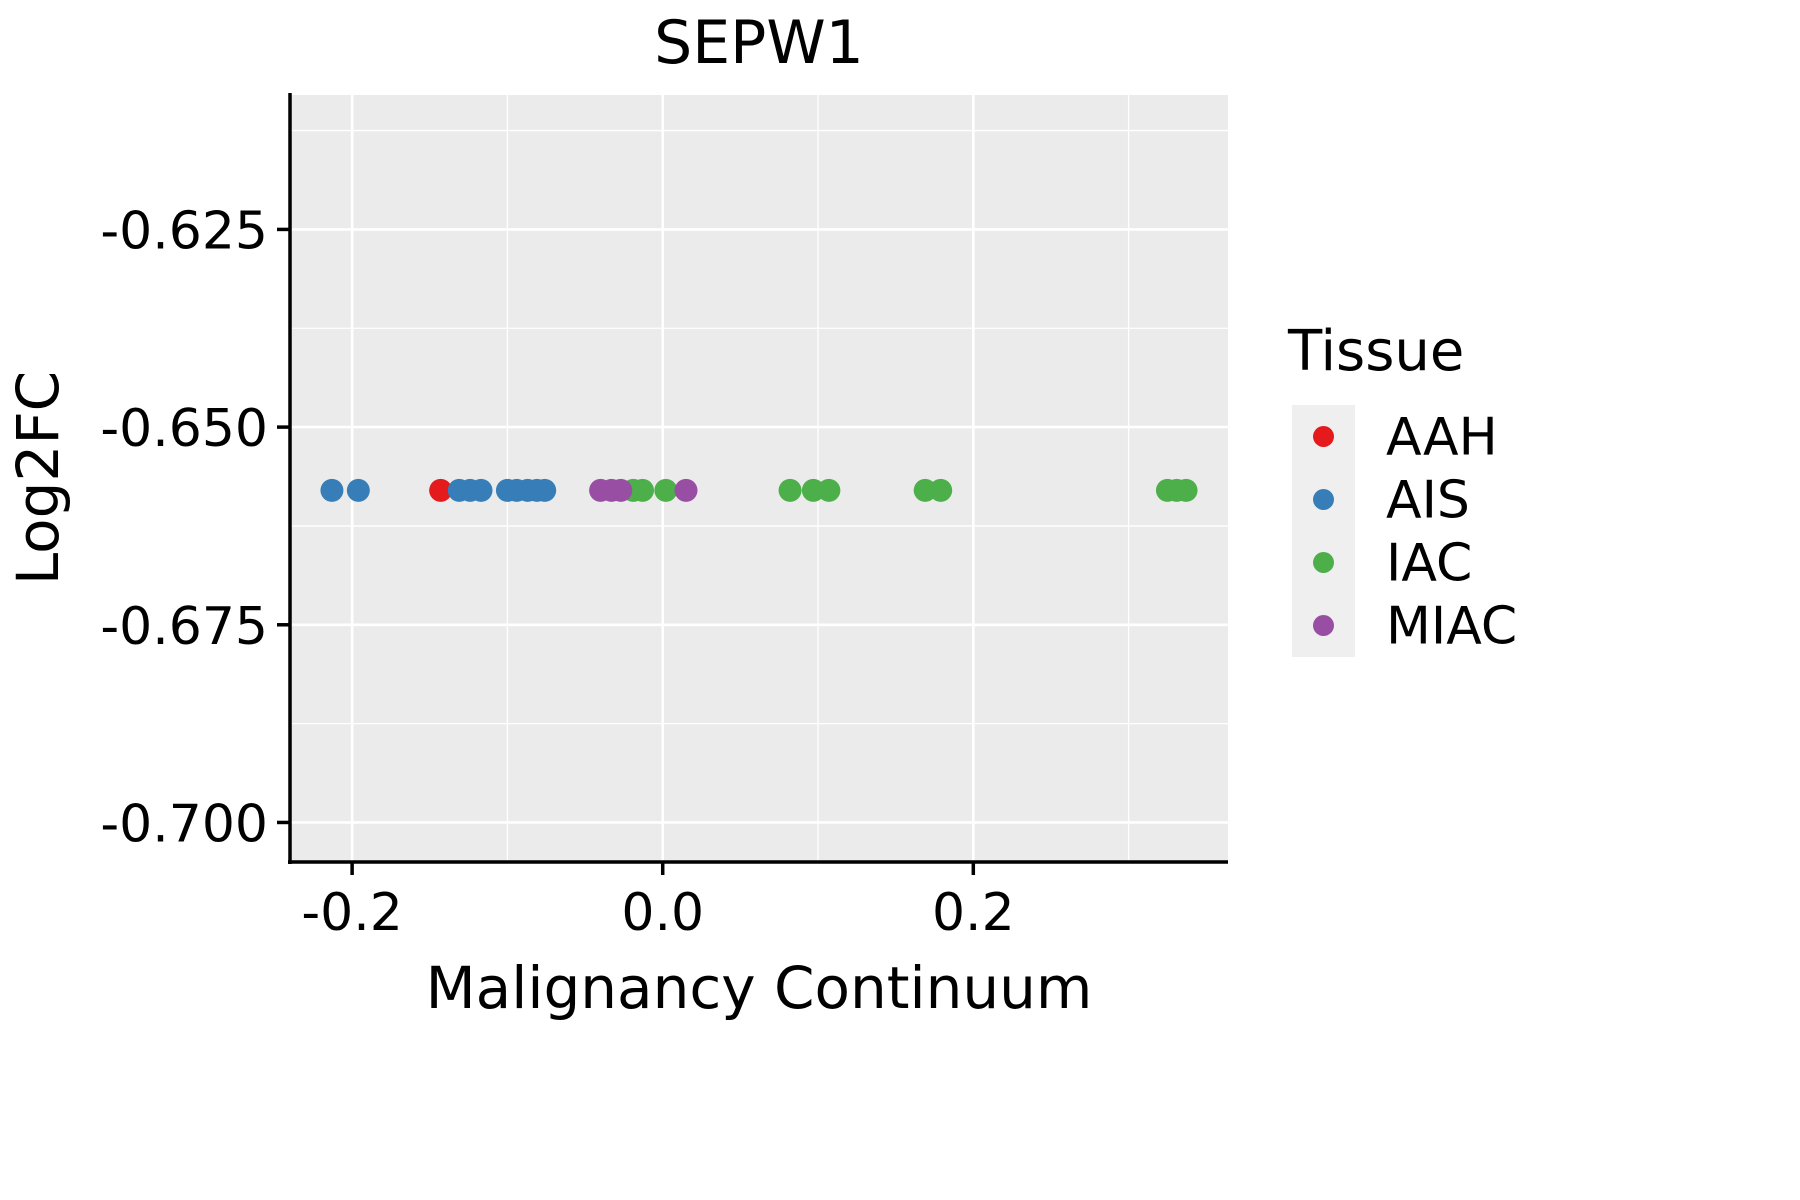  I want to click on data-points, so click(759, 490).